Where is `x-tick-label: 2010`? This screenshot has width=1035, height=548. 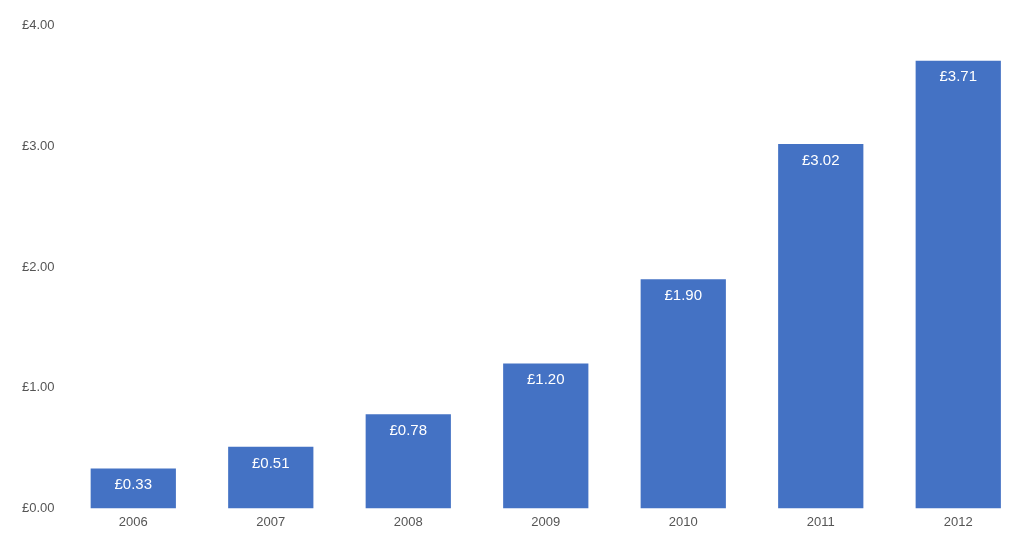
x-tick-label: 2010 is located at coordinates (683, 521).